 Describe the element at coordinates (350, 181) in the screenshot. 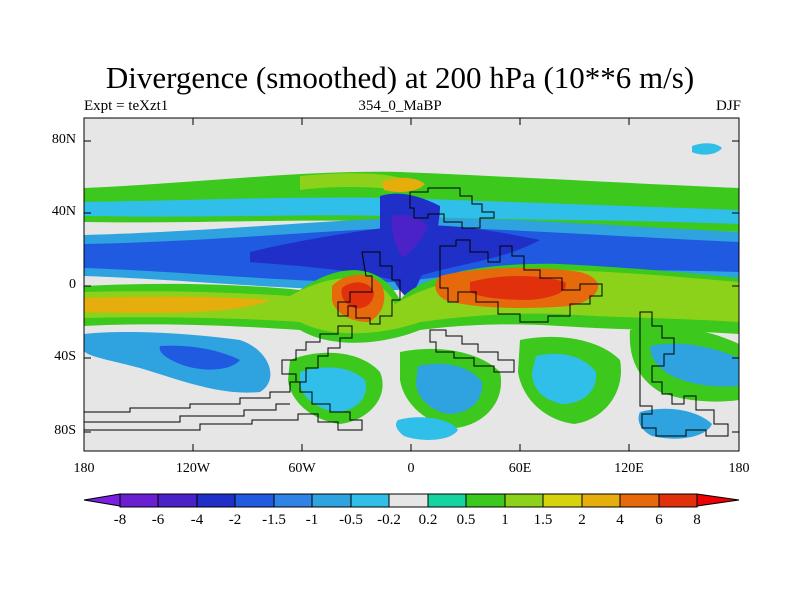

I see `band-north-yellow` at that location.